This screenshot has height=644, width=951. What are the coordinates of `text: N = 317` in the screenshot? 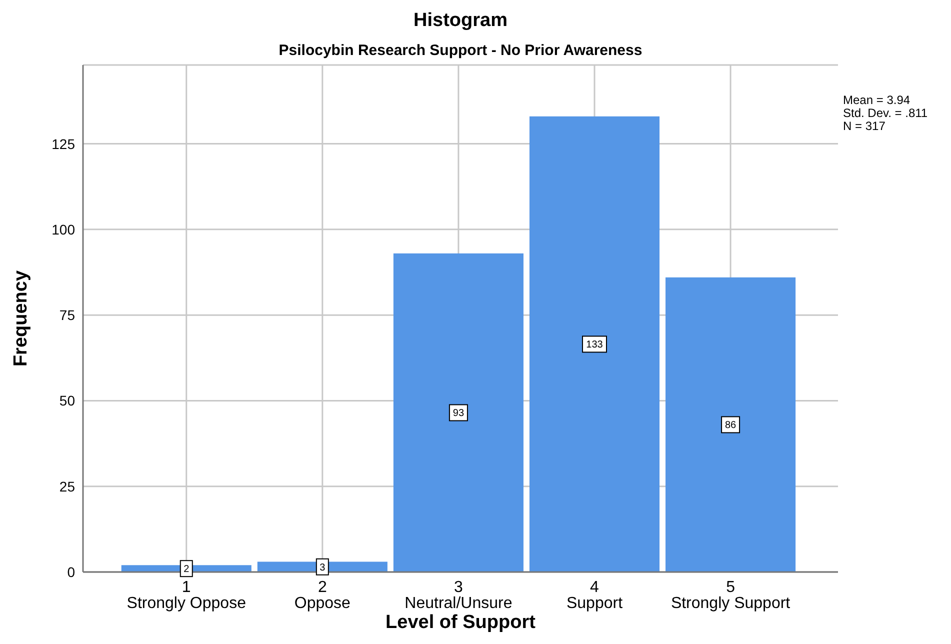 It's located at (864, 126).